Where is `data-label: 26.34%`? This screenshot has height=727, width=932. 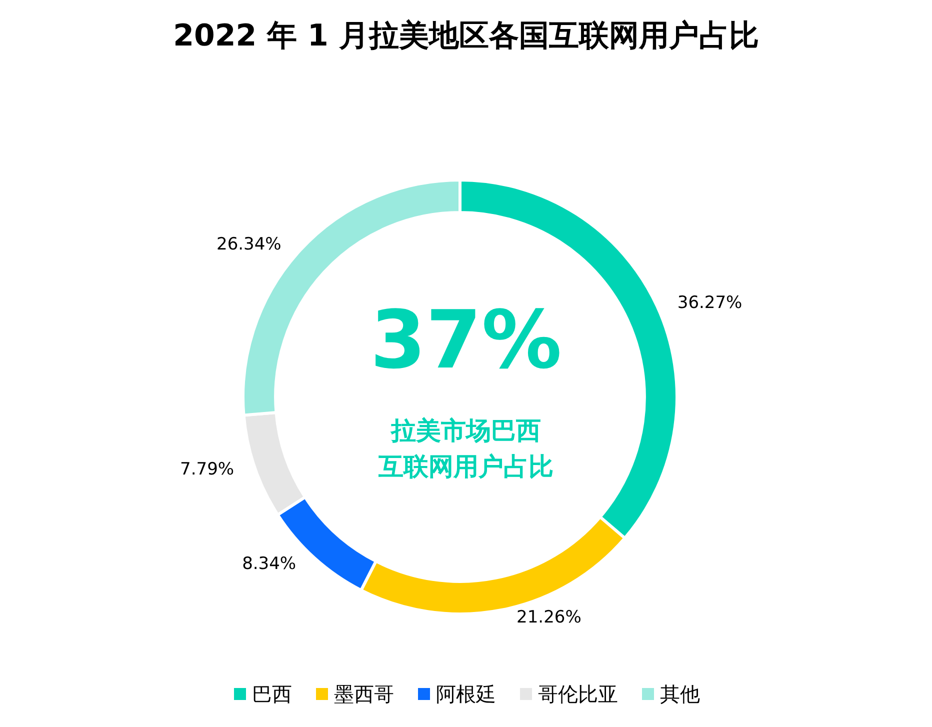
data-label: 26.34% is located at coordinates (249, 244).